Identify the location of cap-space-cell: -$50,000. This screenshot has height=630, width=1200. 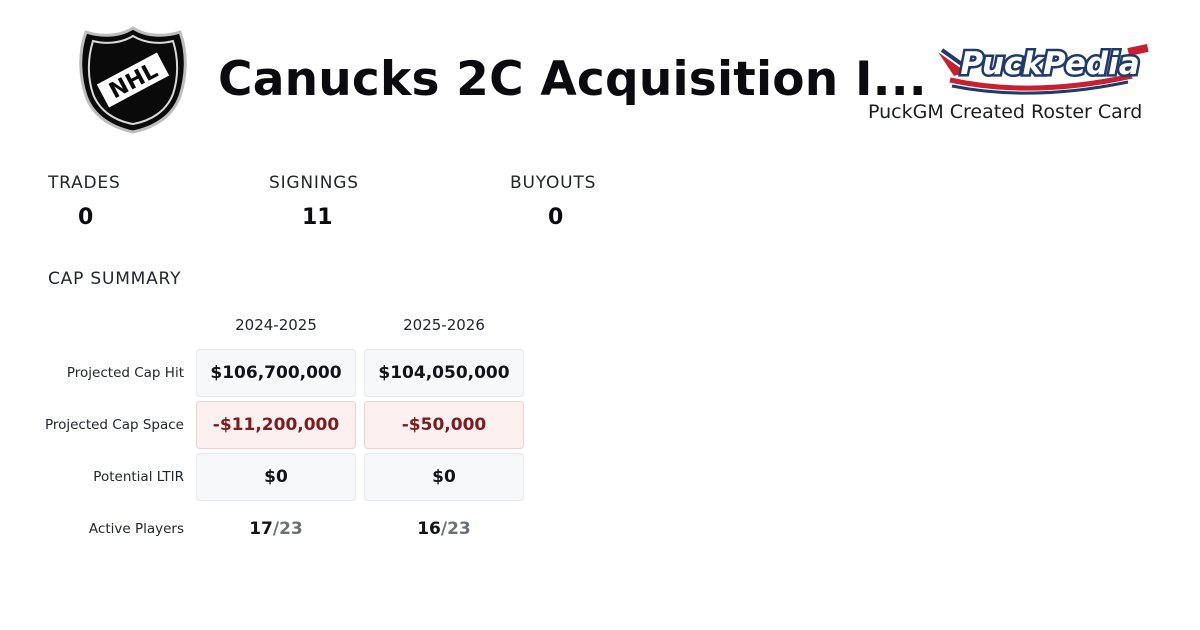
(444, 425).